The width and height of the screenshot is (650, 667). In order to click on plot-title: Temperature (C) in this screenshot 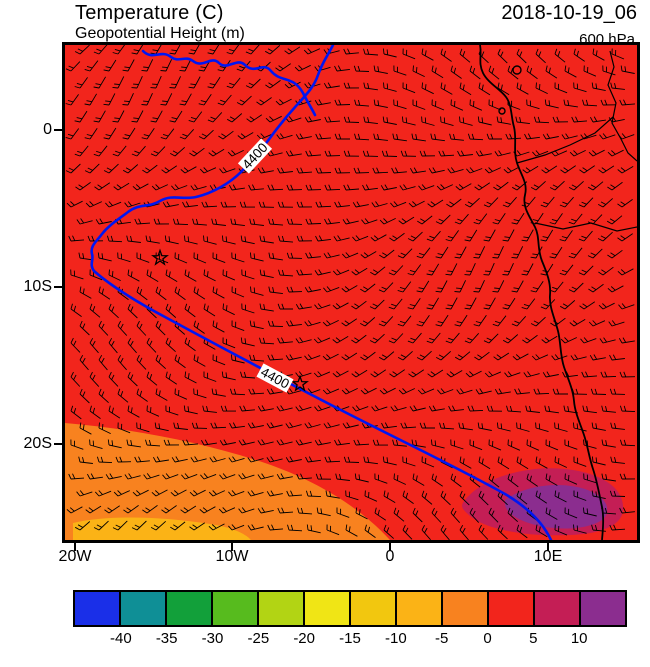, I will do `click(149, 13)`.